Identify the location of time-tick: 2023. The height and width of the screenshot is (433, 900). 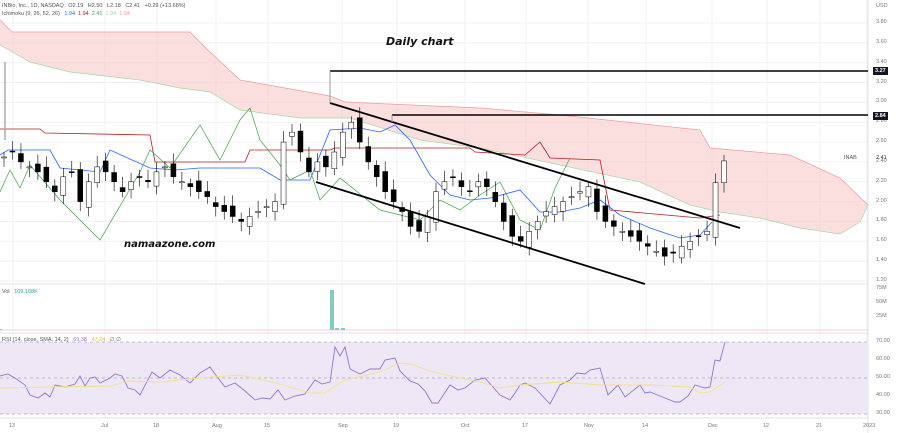
(869, 426).